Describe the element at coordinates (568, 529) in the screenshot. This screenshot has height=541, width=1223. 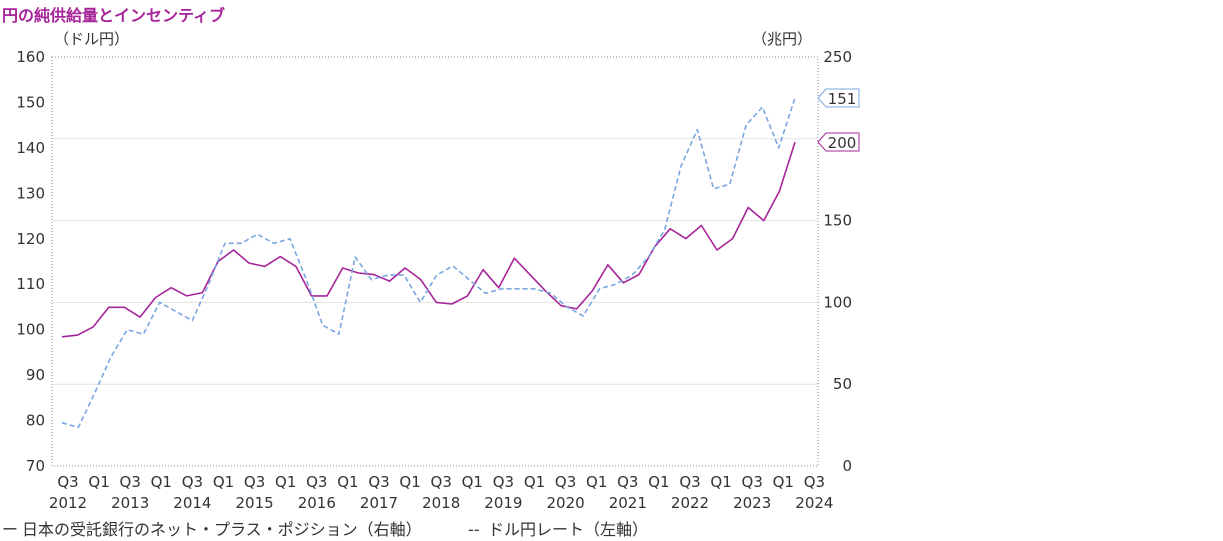
I see `legend-label-usdjpy: ドル円レート（左軸）` at that location.